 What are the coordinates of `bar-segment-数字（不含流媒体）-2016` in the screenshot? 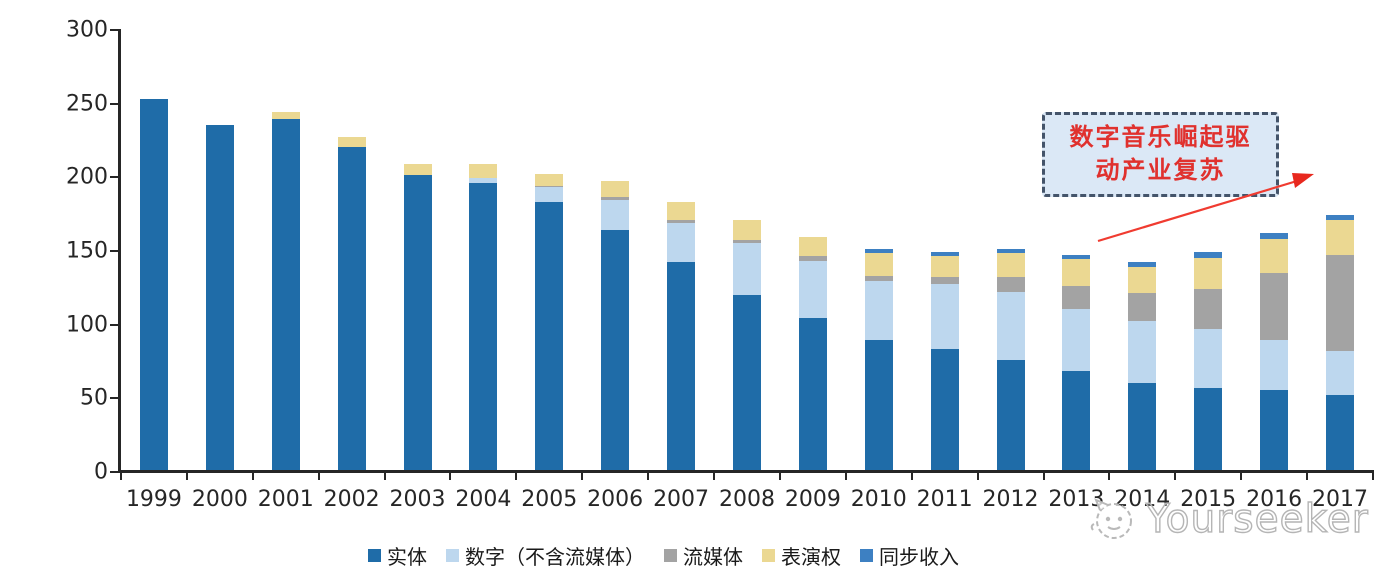 It's located at (1274, 365).